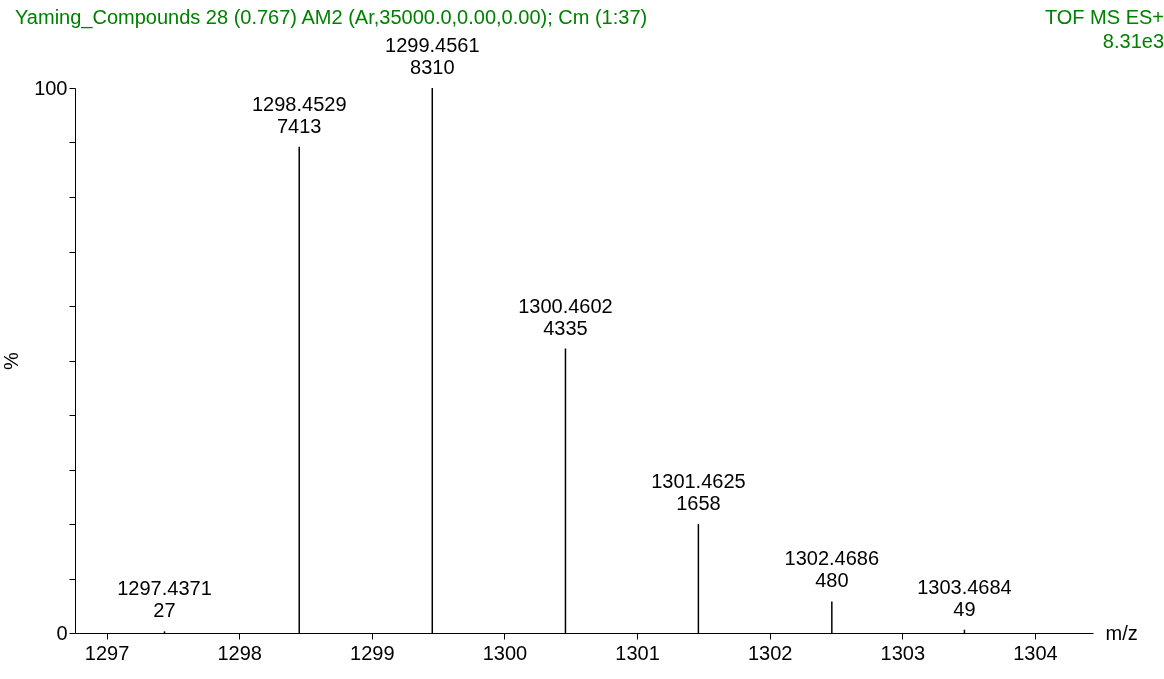 The width and height of the screenshot is (1164, 679). Describe the element at coordinates (637, 652) in the screenshot. I see `x-tick-label: 1301` at that location.